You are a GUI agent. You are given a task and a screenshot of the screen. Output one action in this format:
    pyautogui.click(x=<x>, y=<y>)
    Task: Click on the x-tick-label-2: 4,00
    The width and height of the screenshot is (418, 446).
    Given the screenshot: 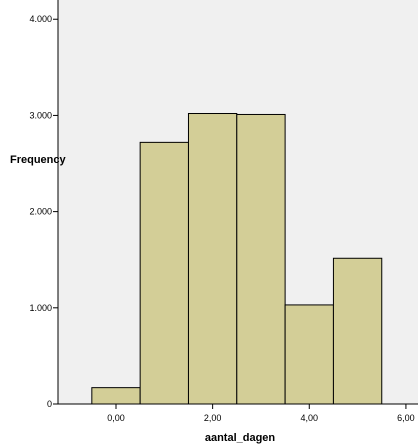 What is the action you would take?
    pyautogui.click(x=310, y=418)
    